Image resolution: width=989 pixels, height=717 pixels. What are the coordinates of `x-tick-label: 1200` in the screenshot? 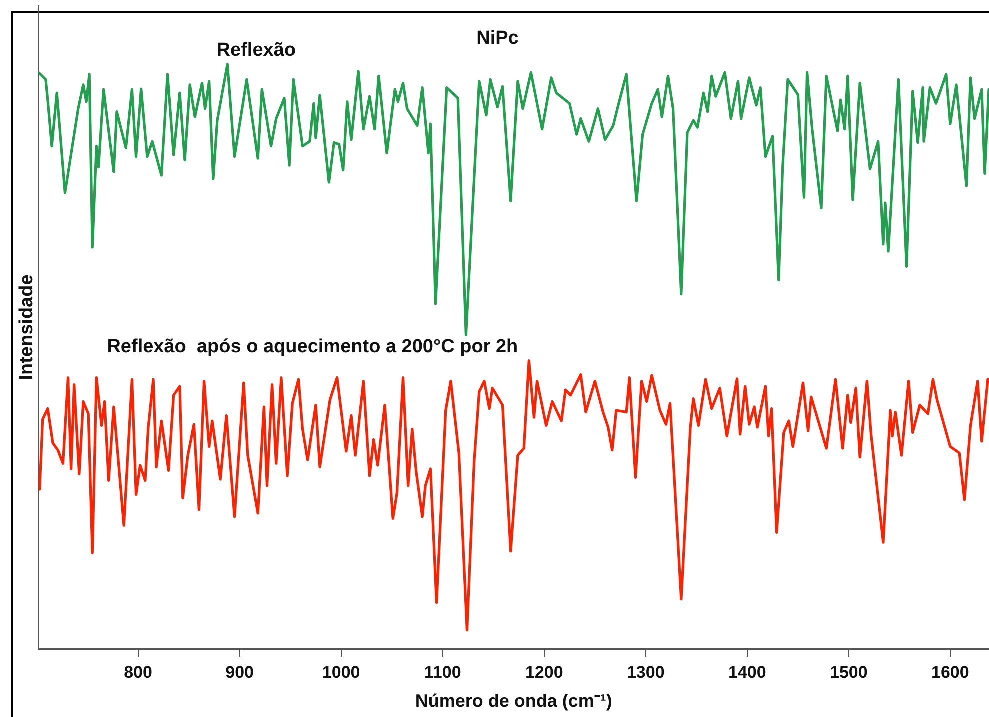 It's located at (544, 672).